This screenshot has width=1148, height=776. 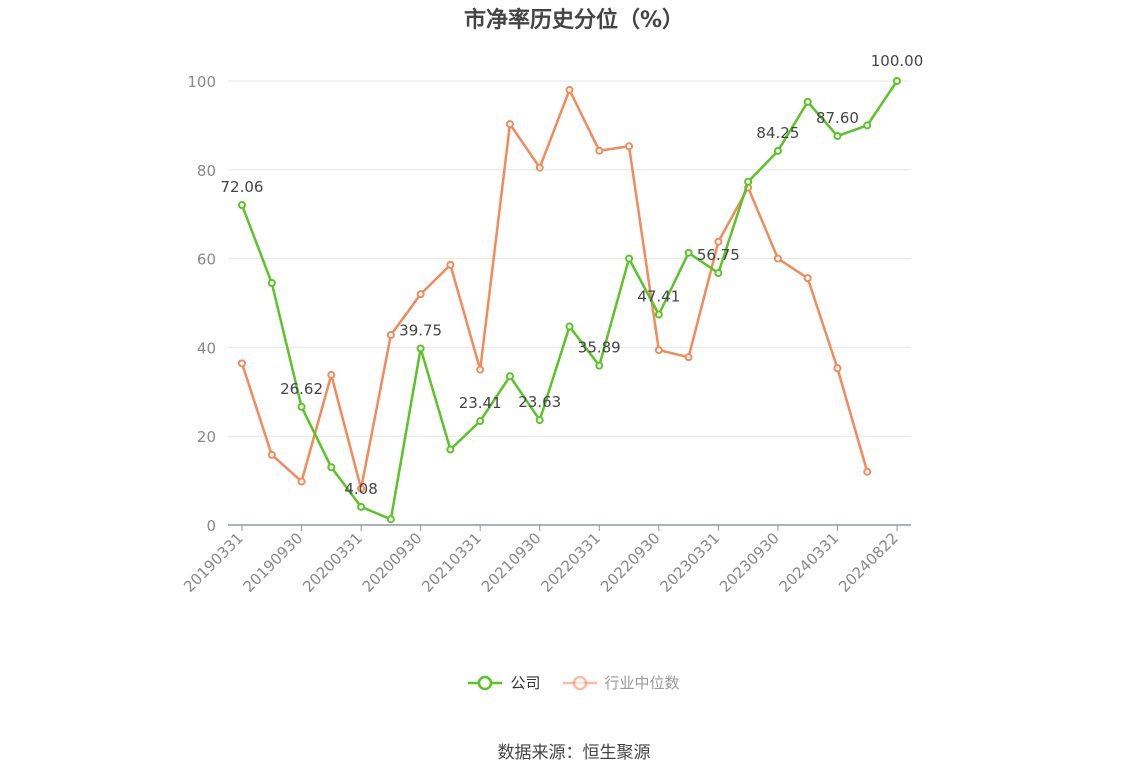 I want to click on y-tick-label: 20, so click(x=206, y=437).